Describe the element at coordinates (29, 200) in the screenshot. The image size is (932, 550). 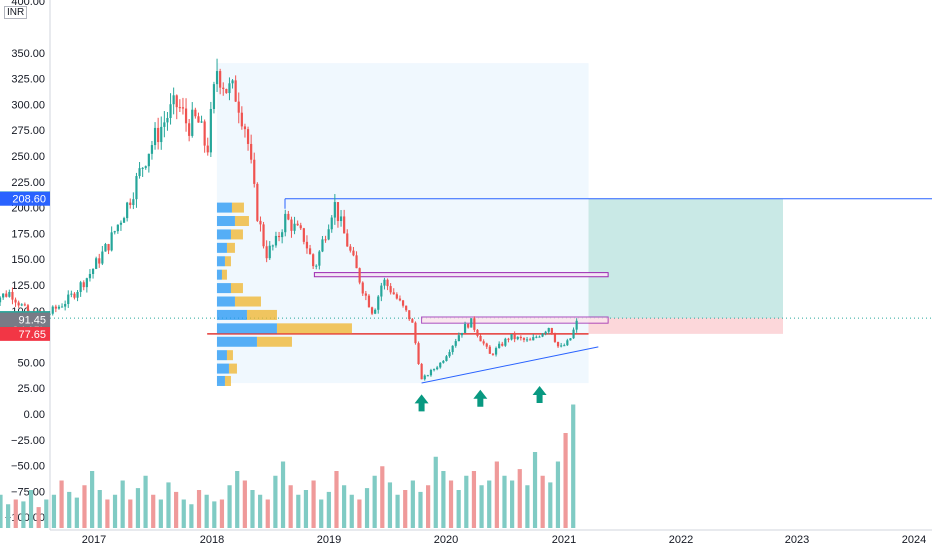
I see `price-tag-label: 208.60` at that location.